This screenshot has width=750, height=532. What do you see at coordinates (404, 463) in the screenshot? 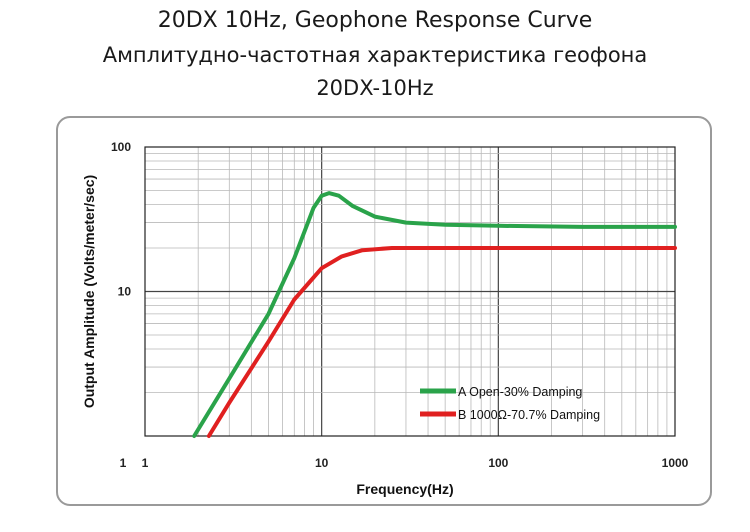
I see `x-tick-labels: 1 1 10 100 1000` at bounding box center [404, 463].